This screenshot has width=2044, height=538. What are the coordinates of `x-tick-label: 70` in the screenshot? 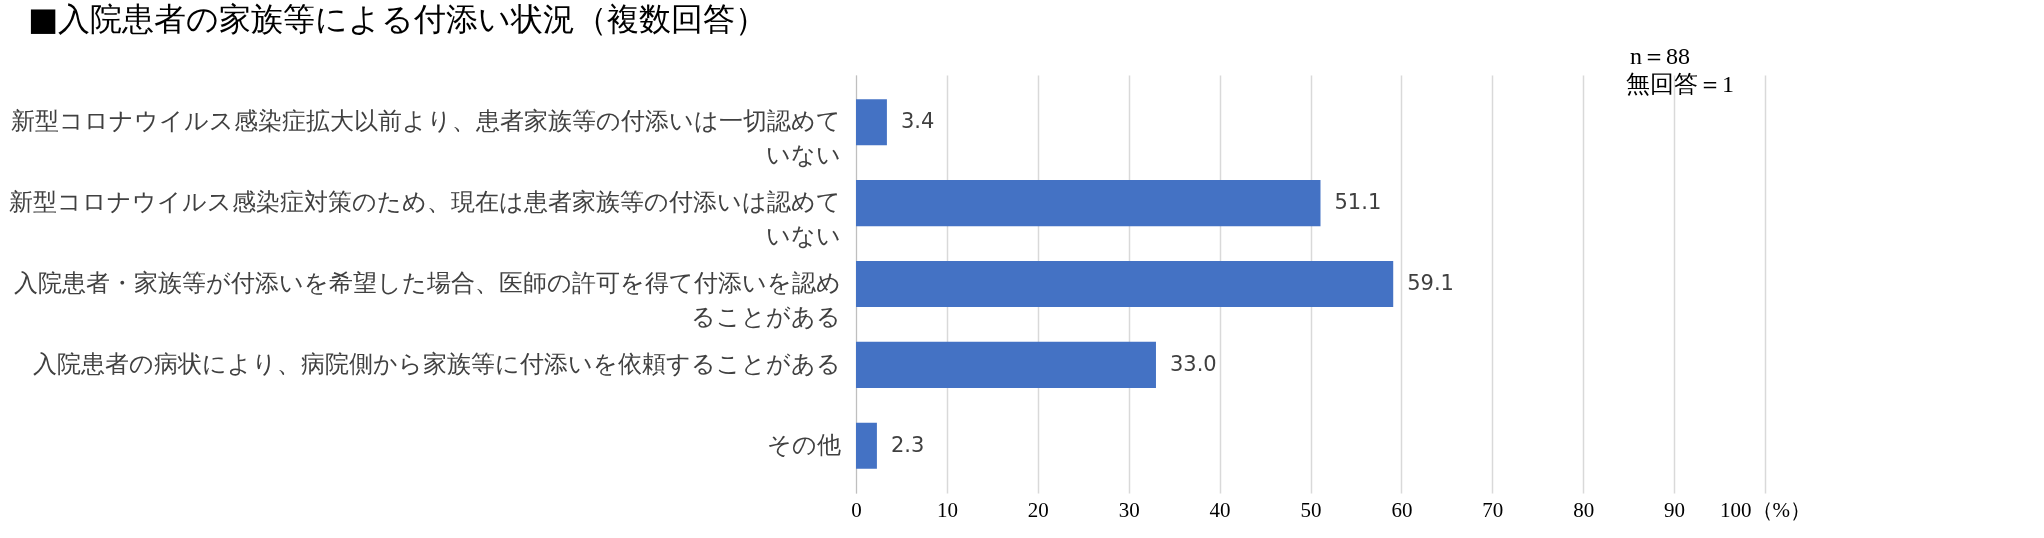 It's located at (1493, 509).